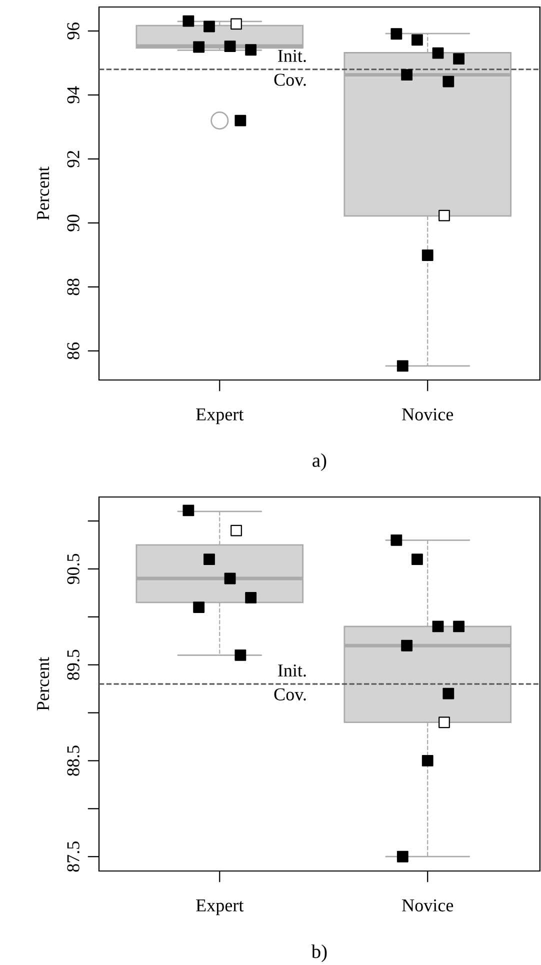 This screenshot has height=965, width=541. I want to click on y-tick-label: 96, so click(73, 31).